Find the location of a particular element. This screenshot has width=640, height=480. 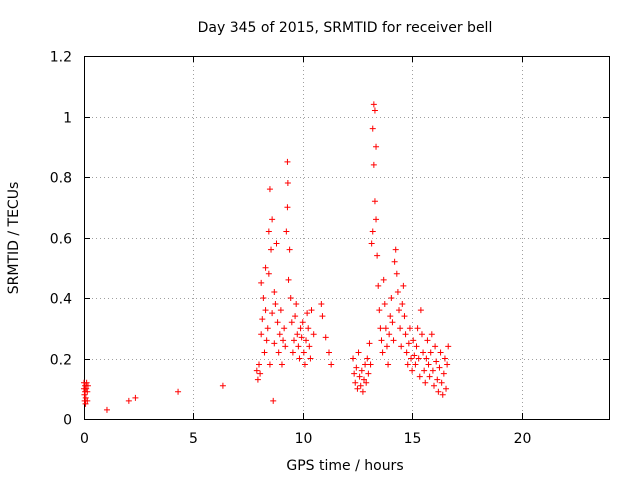

y-tick-label: 1 is located at coordinates (67, 119).